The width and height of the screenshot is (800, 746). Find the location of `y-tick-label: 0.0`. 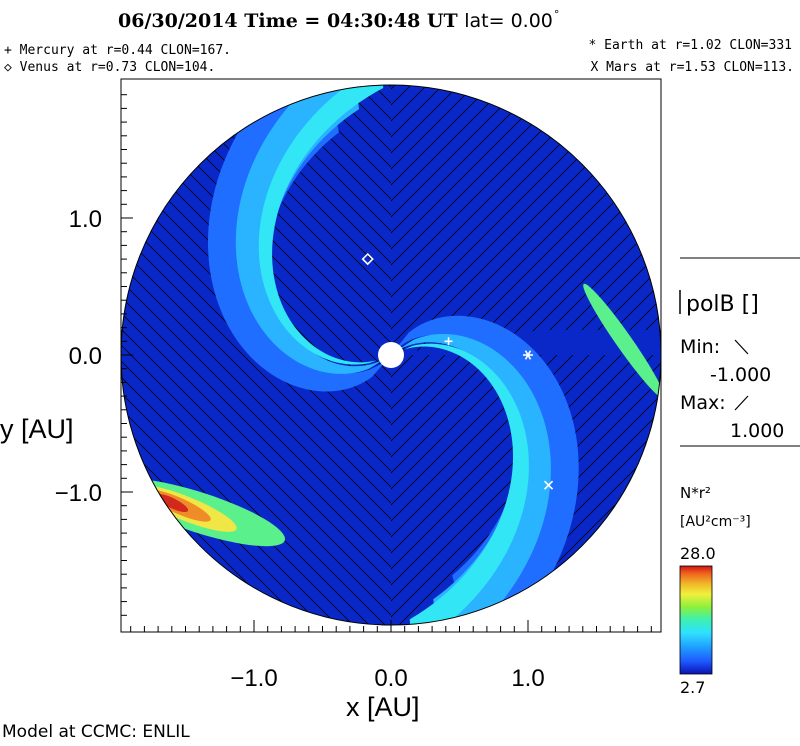

y-tick-label: 0.0 is located at coordinates (85, 356).